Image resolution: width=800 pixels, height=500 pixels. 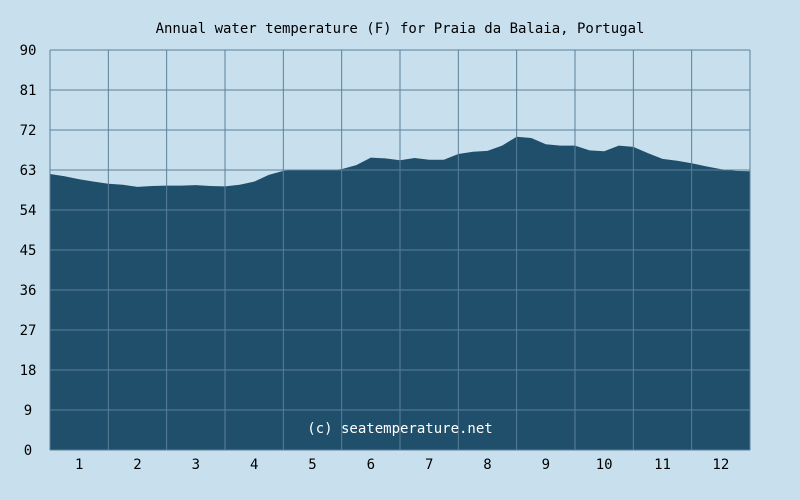 What do you see at coordinates (429, 465) in the screenshot?
I see `x-tick-label: 7` at bounding box center [429, 465].